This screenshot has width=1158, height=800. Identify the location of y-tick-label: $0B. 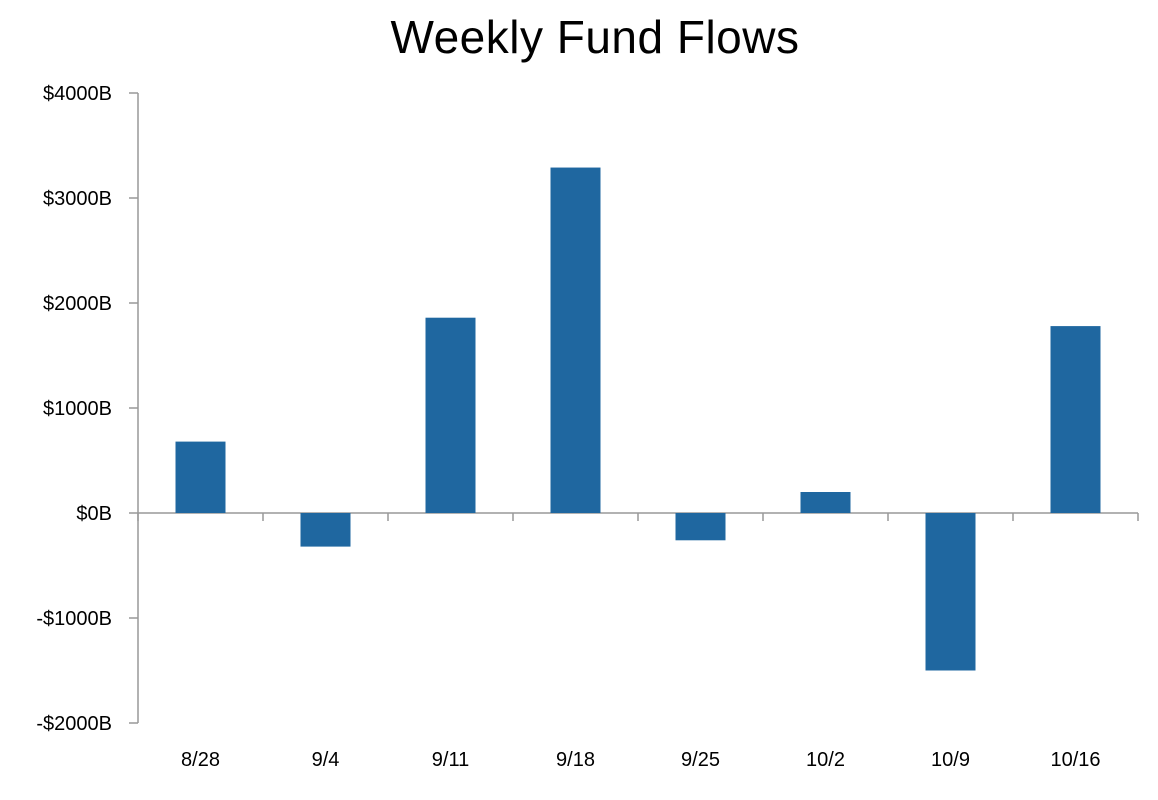
(94, 514).